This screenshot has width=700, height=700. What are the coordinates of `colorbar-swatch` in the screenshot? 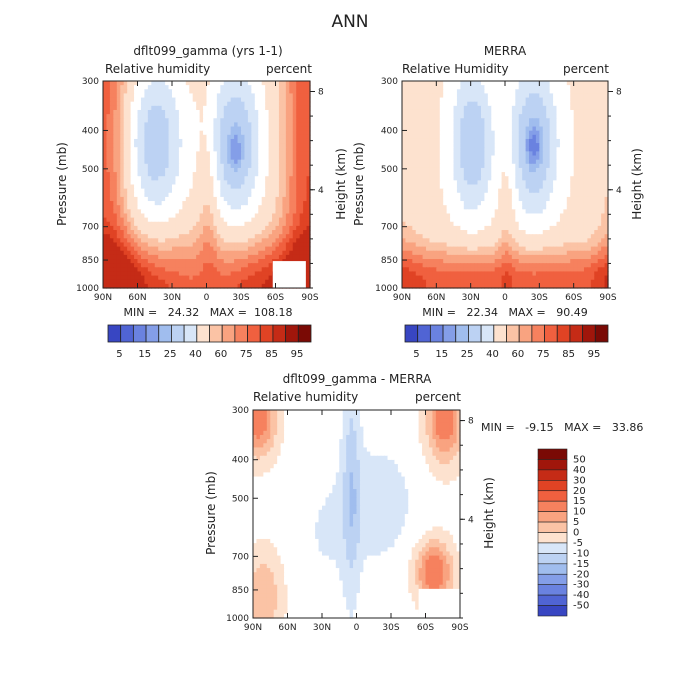 It's located at (216, 333).